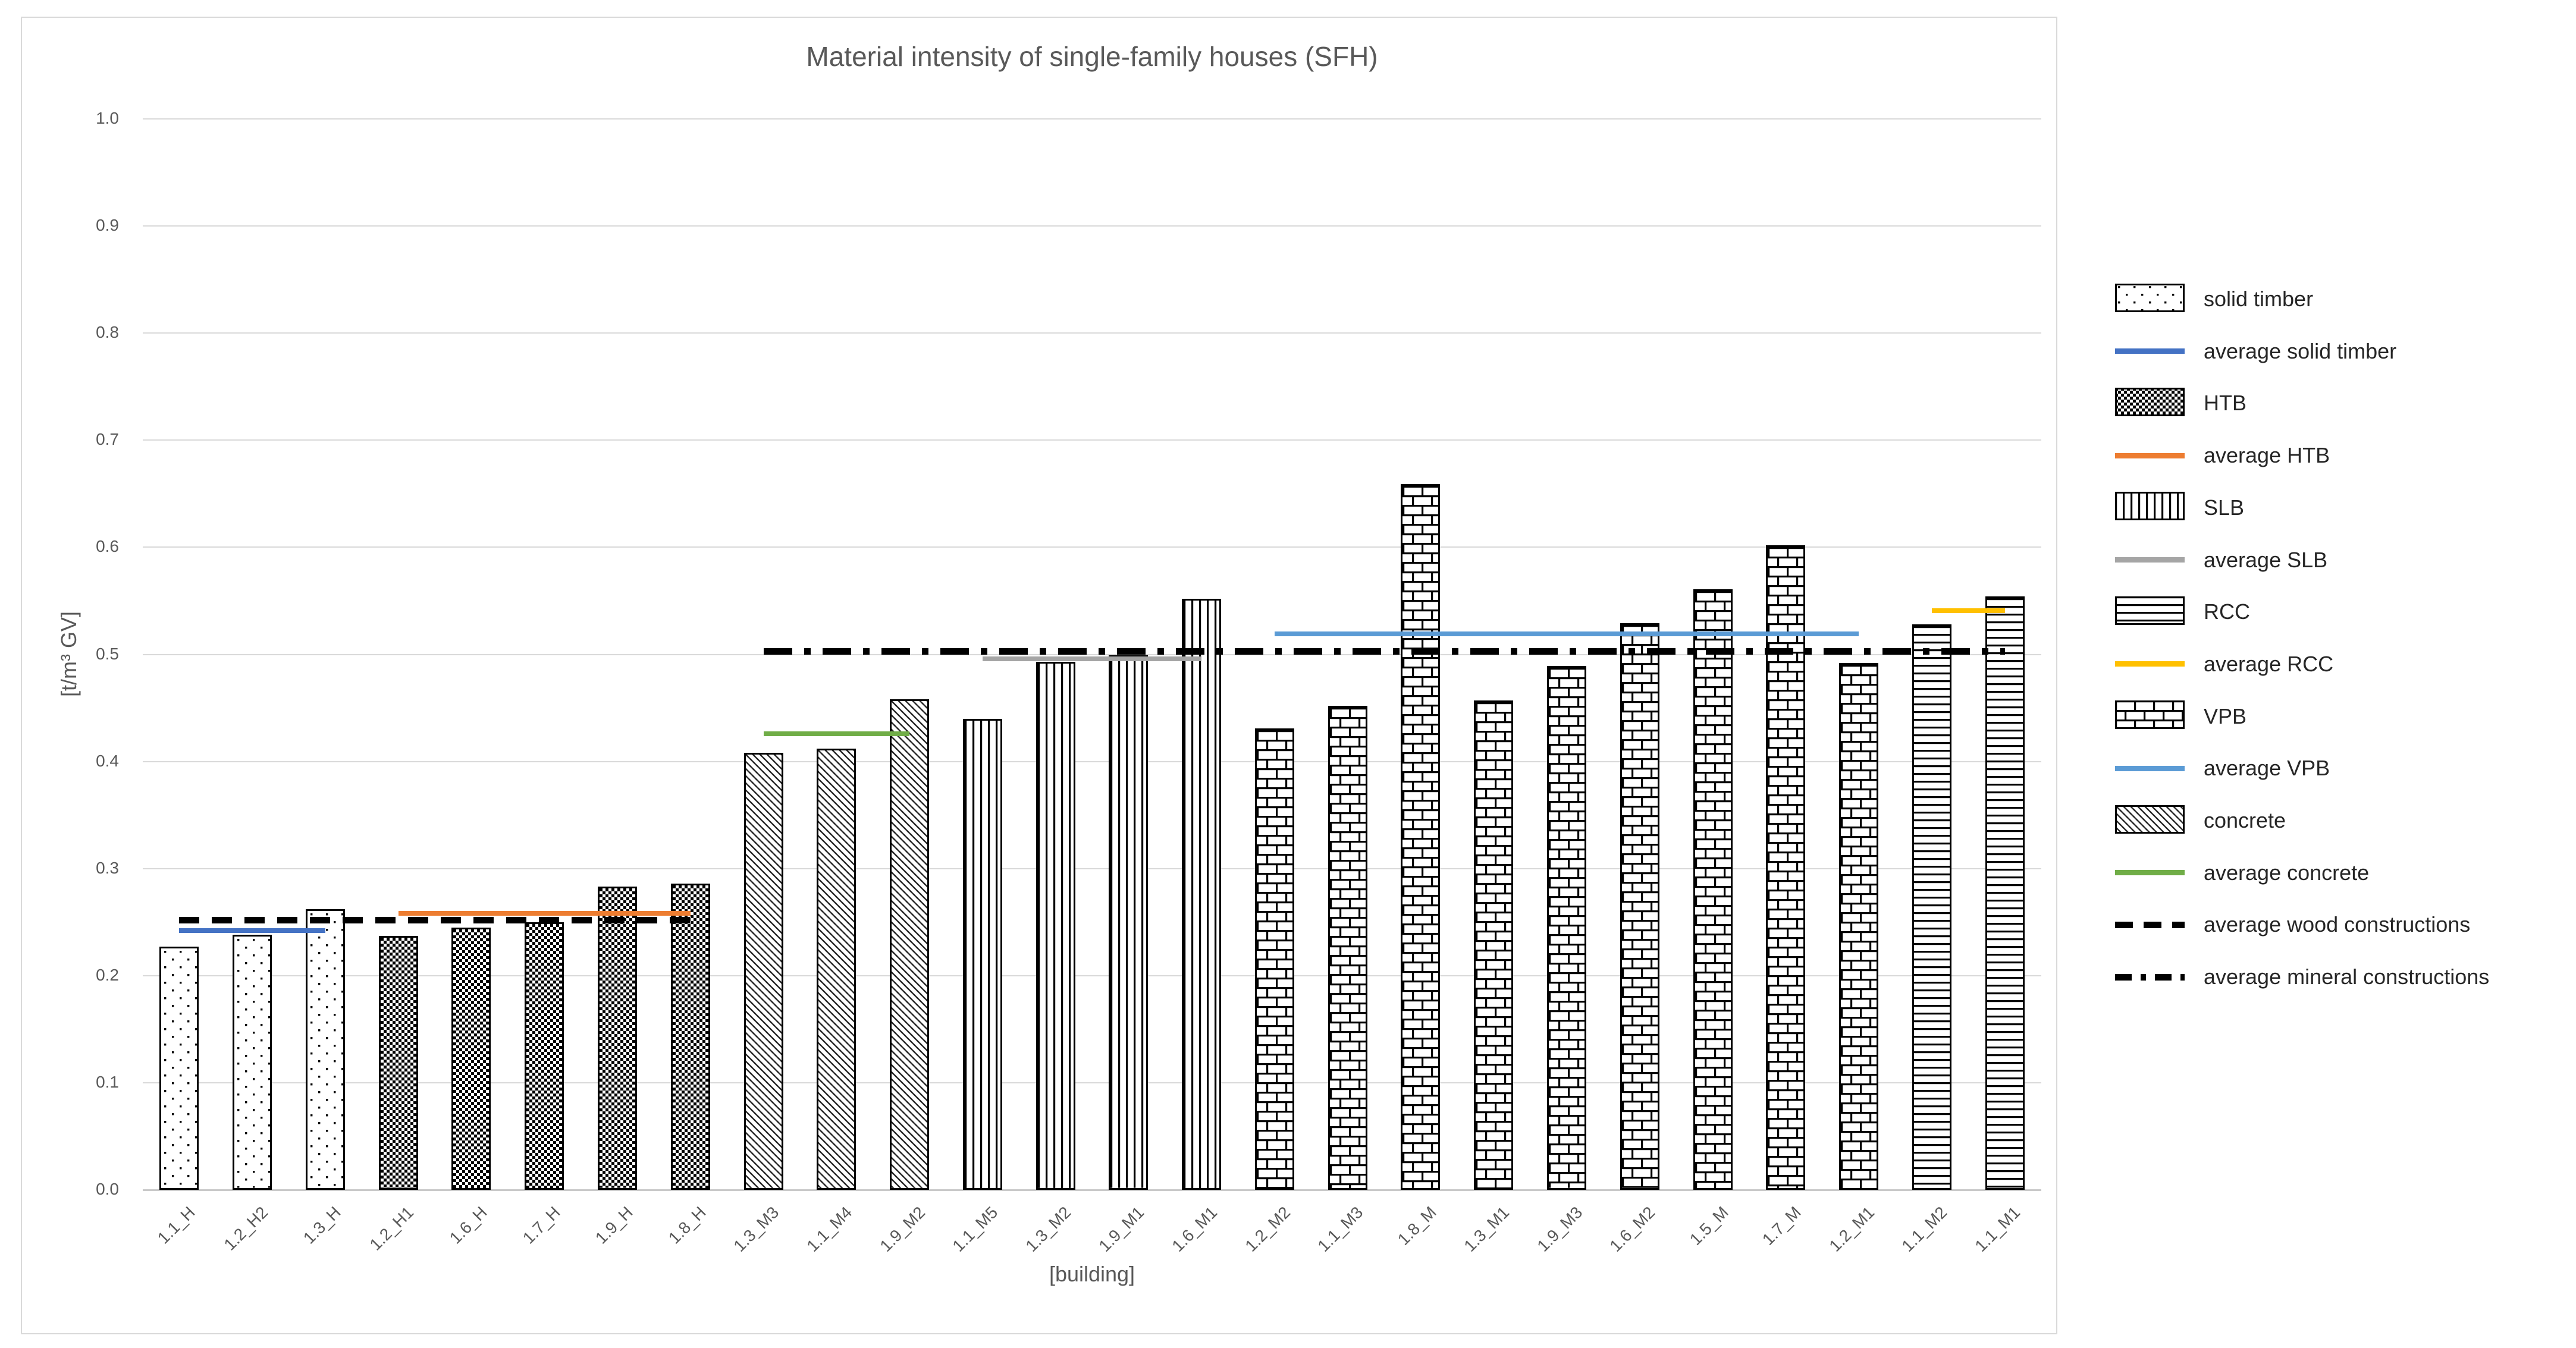 This screenshot has width=2576, height=1348. What do you see at coordinates (107, 654) in the screenshot?
I see `y-tick-label: 0.5` at bounding box center [107, 654].